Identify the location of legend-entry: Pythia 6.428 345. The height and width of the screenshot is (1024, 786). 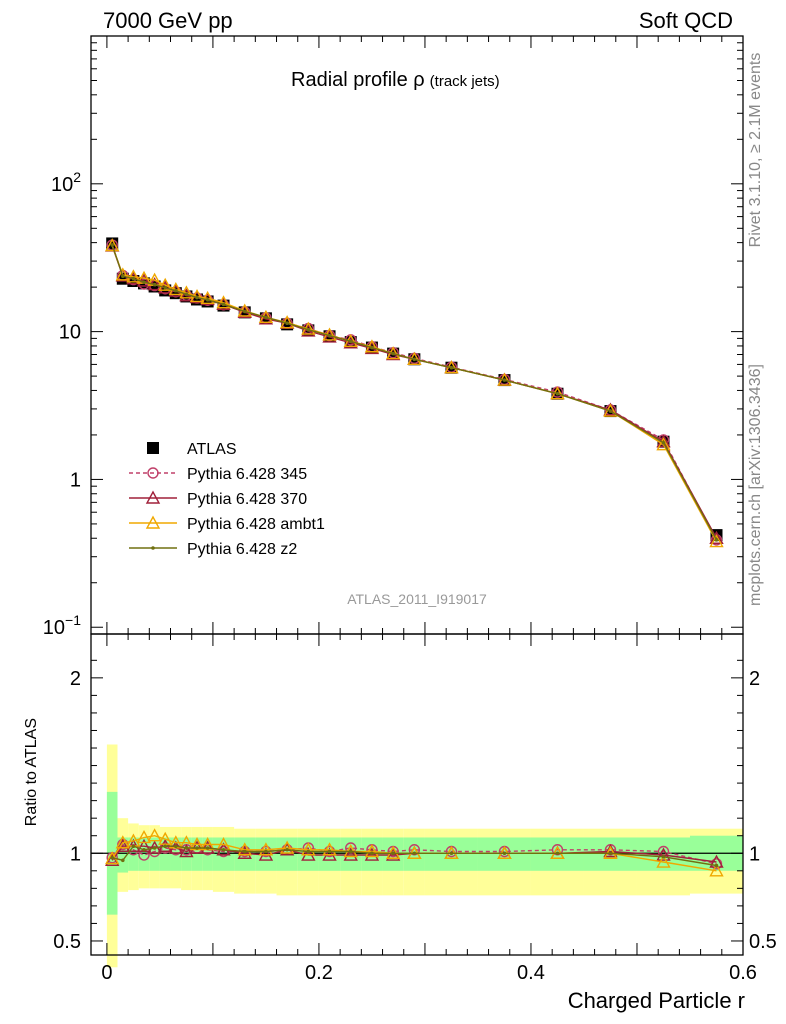
(218, 474).